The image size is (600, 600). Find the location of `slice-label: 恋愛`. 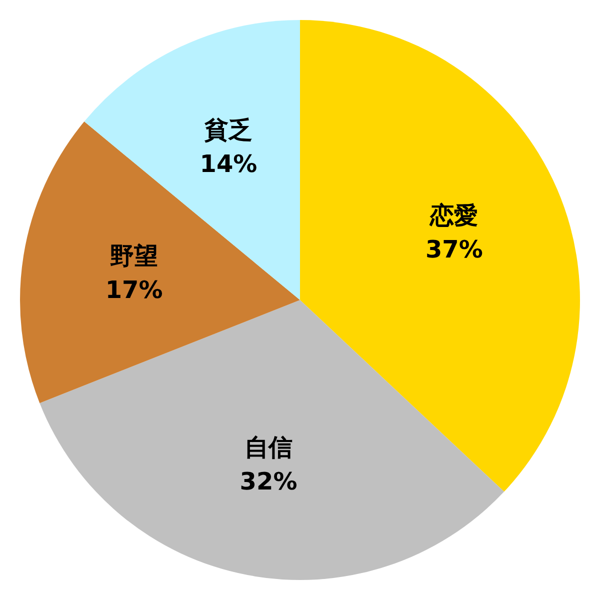

slice-label: 恋愛 is located at coordinates (453, 216).